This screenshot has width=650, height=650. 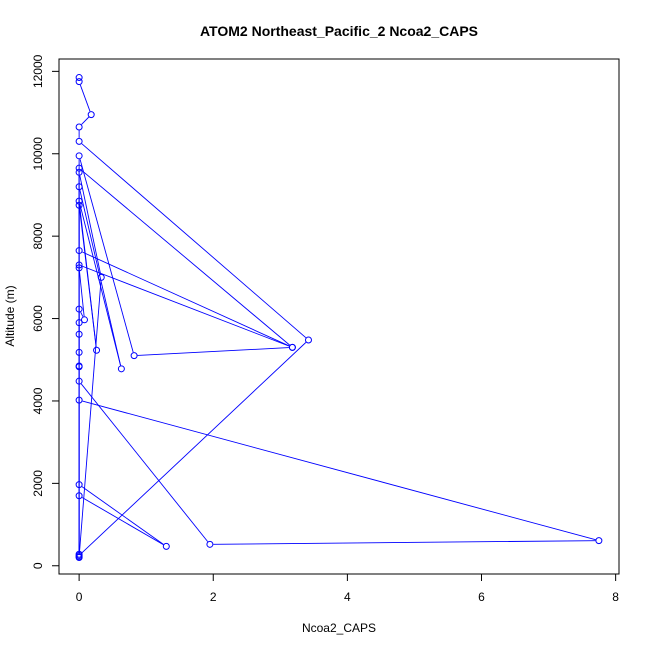 I want to click on x-tick-label: 2, so click(x=213, y=597).